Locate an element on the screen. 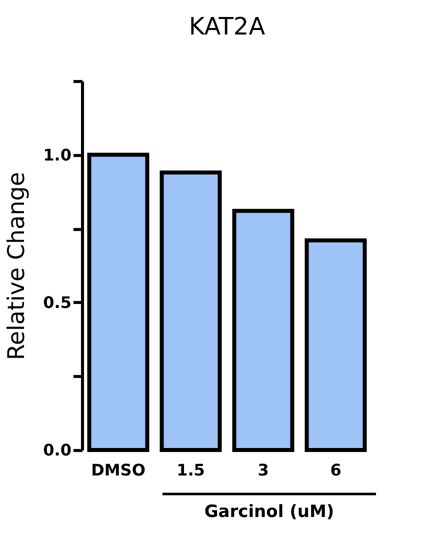 The image size is (421, 535). x-tick-label: 1.5 is located at coordinates (190, 470).